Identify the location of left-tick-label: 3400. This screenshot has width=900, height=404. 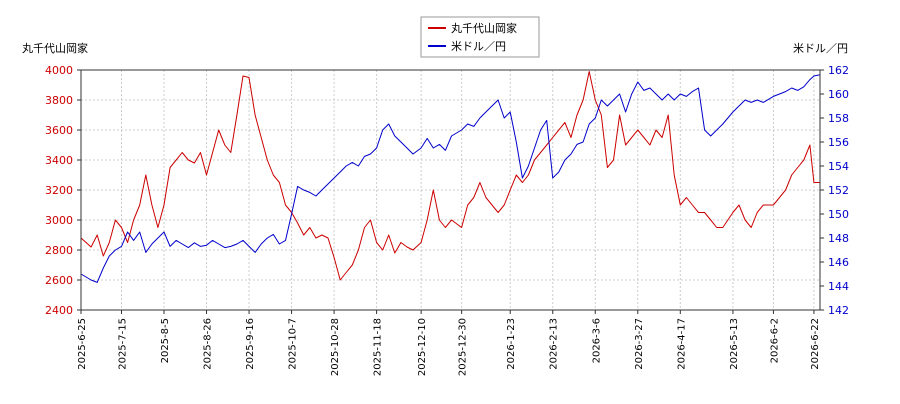
(59, 160).